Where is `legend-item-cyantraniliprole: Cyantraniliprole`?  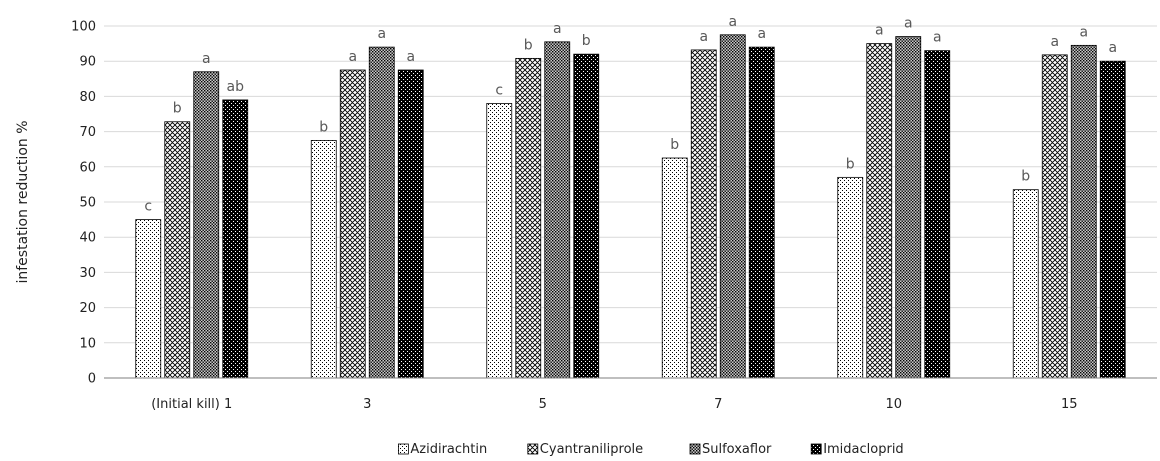
legend-item-cyantraniliprole: Cyantraniliprole is located at coordinates (585, 449).